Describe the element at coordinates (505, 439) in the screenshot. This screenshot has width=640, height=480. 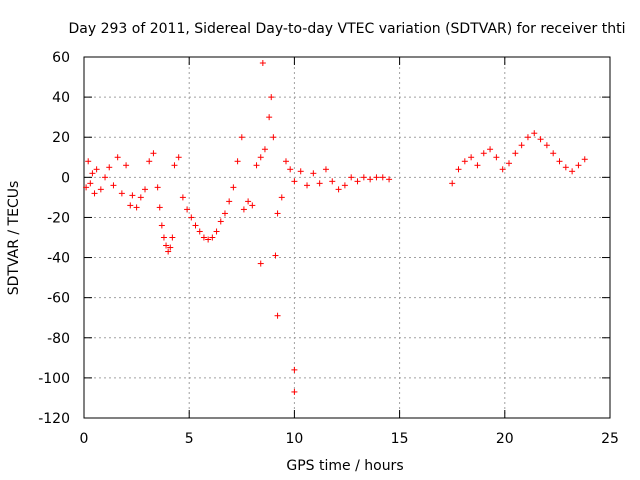
I see `x-tick-label: 20` at that location.